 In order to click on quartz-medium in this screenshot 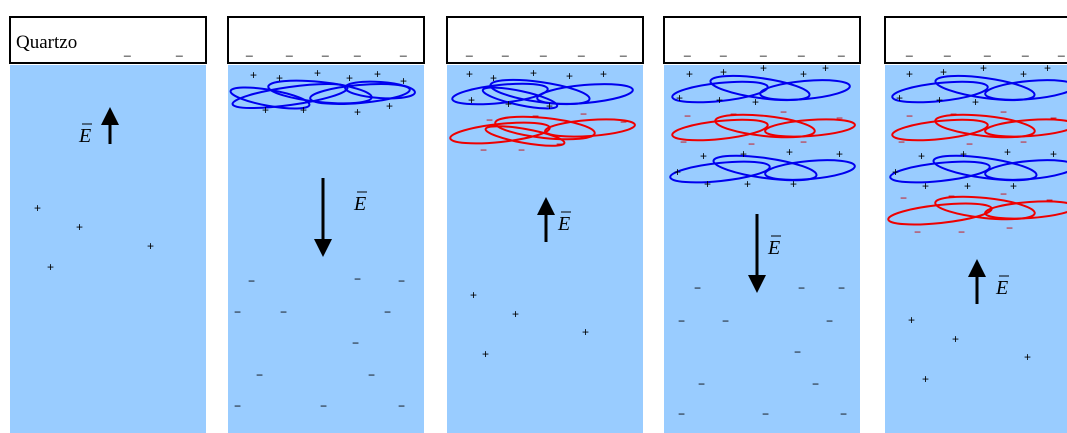, I will do `click(976, 249)`.